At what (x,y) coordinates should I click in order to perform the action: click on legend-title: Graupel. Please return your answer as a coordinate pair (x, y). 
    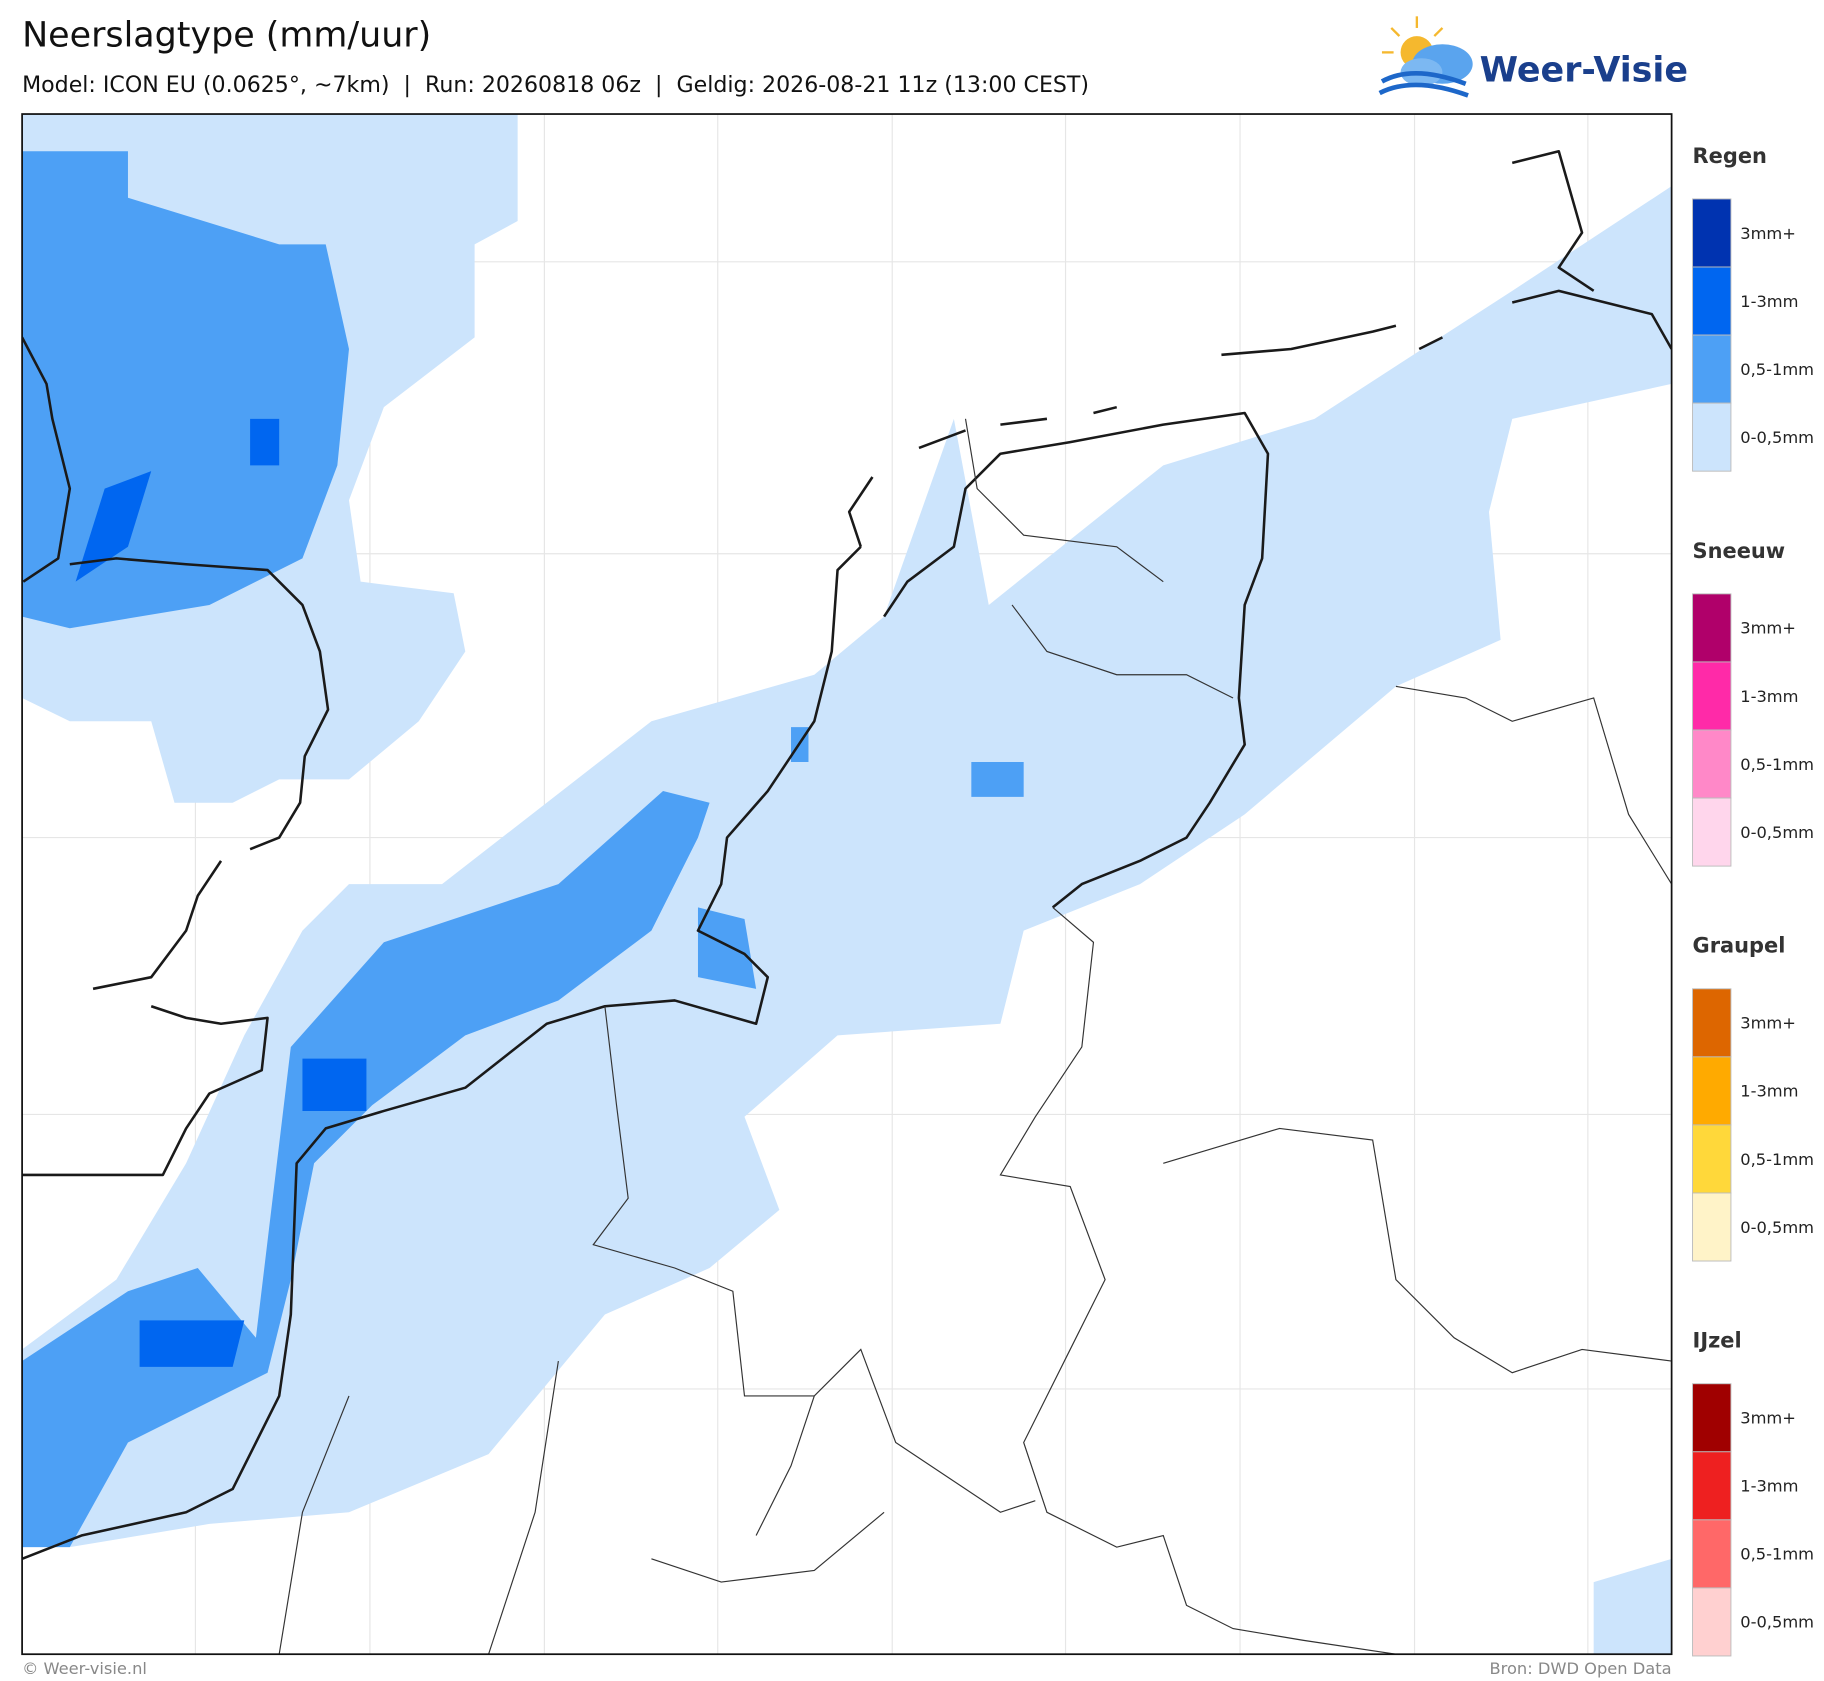
    Looking at the image, I should click on (1739, 946).